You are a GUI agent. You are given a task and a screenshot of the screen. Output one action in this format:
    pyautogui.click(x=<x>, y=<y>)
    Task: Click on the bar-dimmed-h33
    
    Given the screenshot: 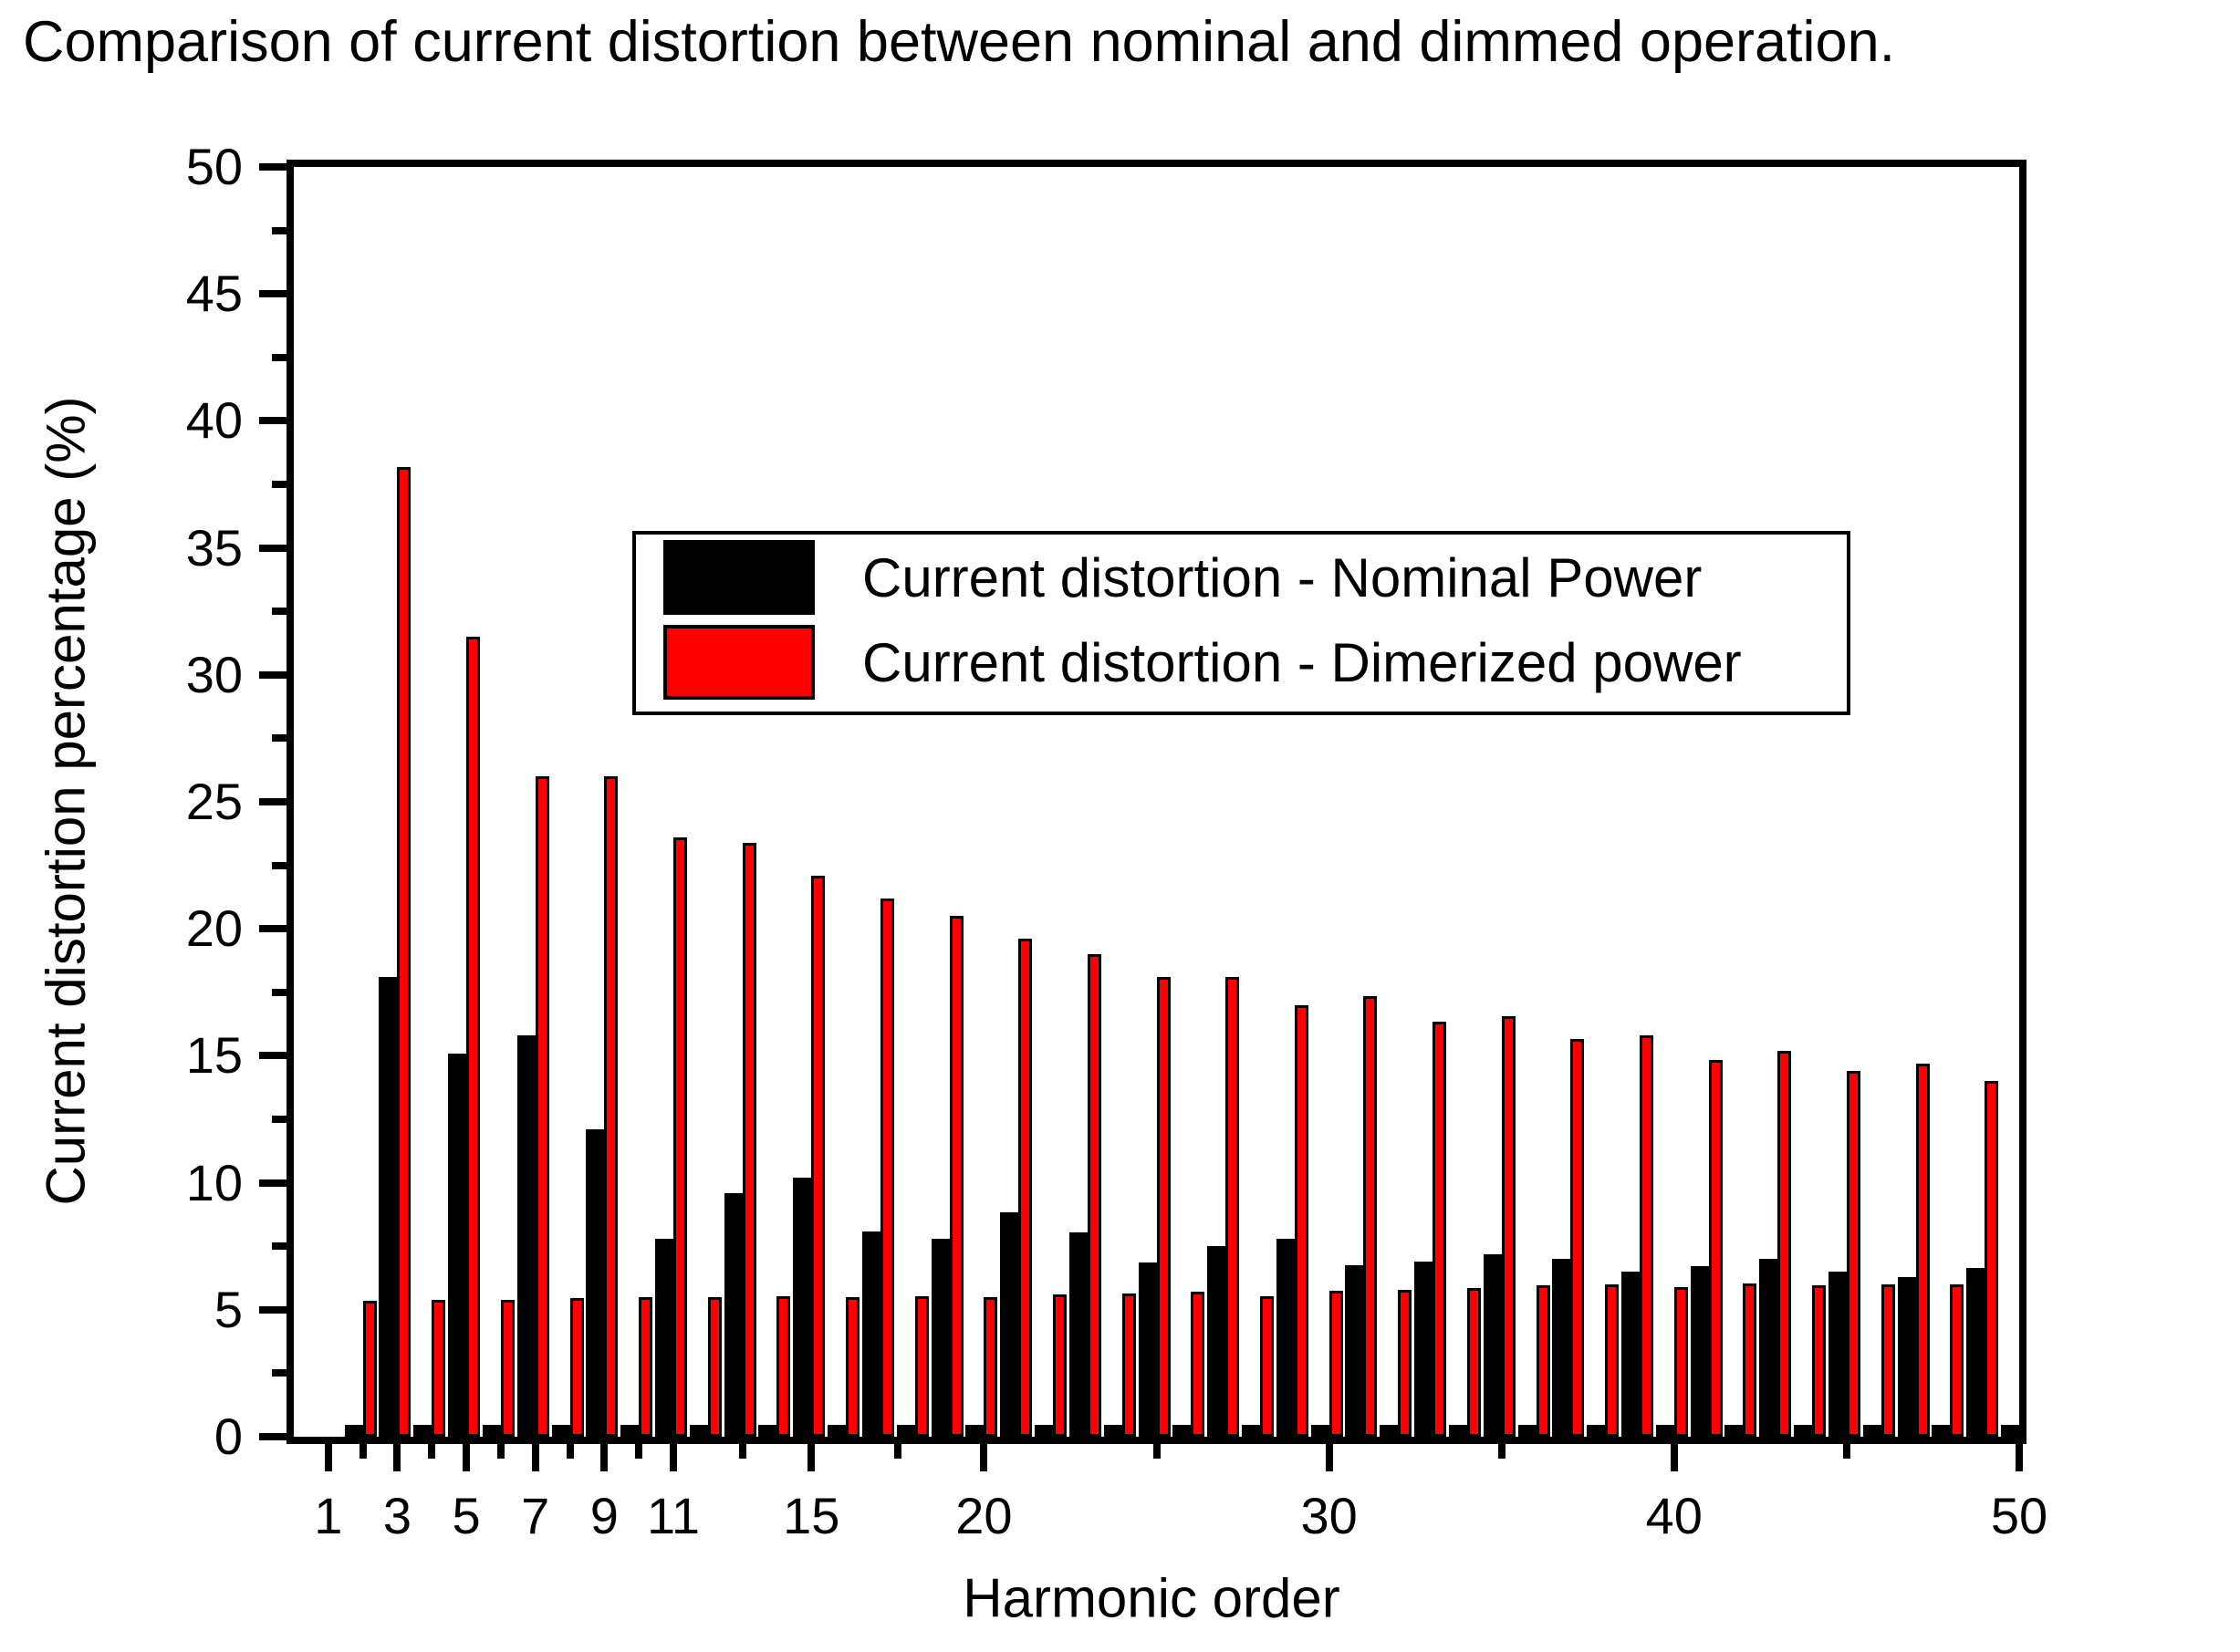 What is the action you would take?
    pyautogui.click(x=1440, y=1229)
    